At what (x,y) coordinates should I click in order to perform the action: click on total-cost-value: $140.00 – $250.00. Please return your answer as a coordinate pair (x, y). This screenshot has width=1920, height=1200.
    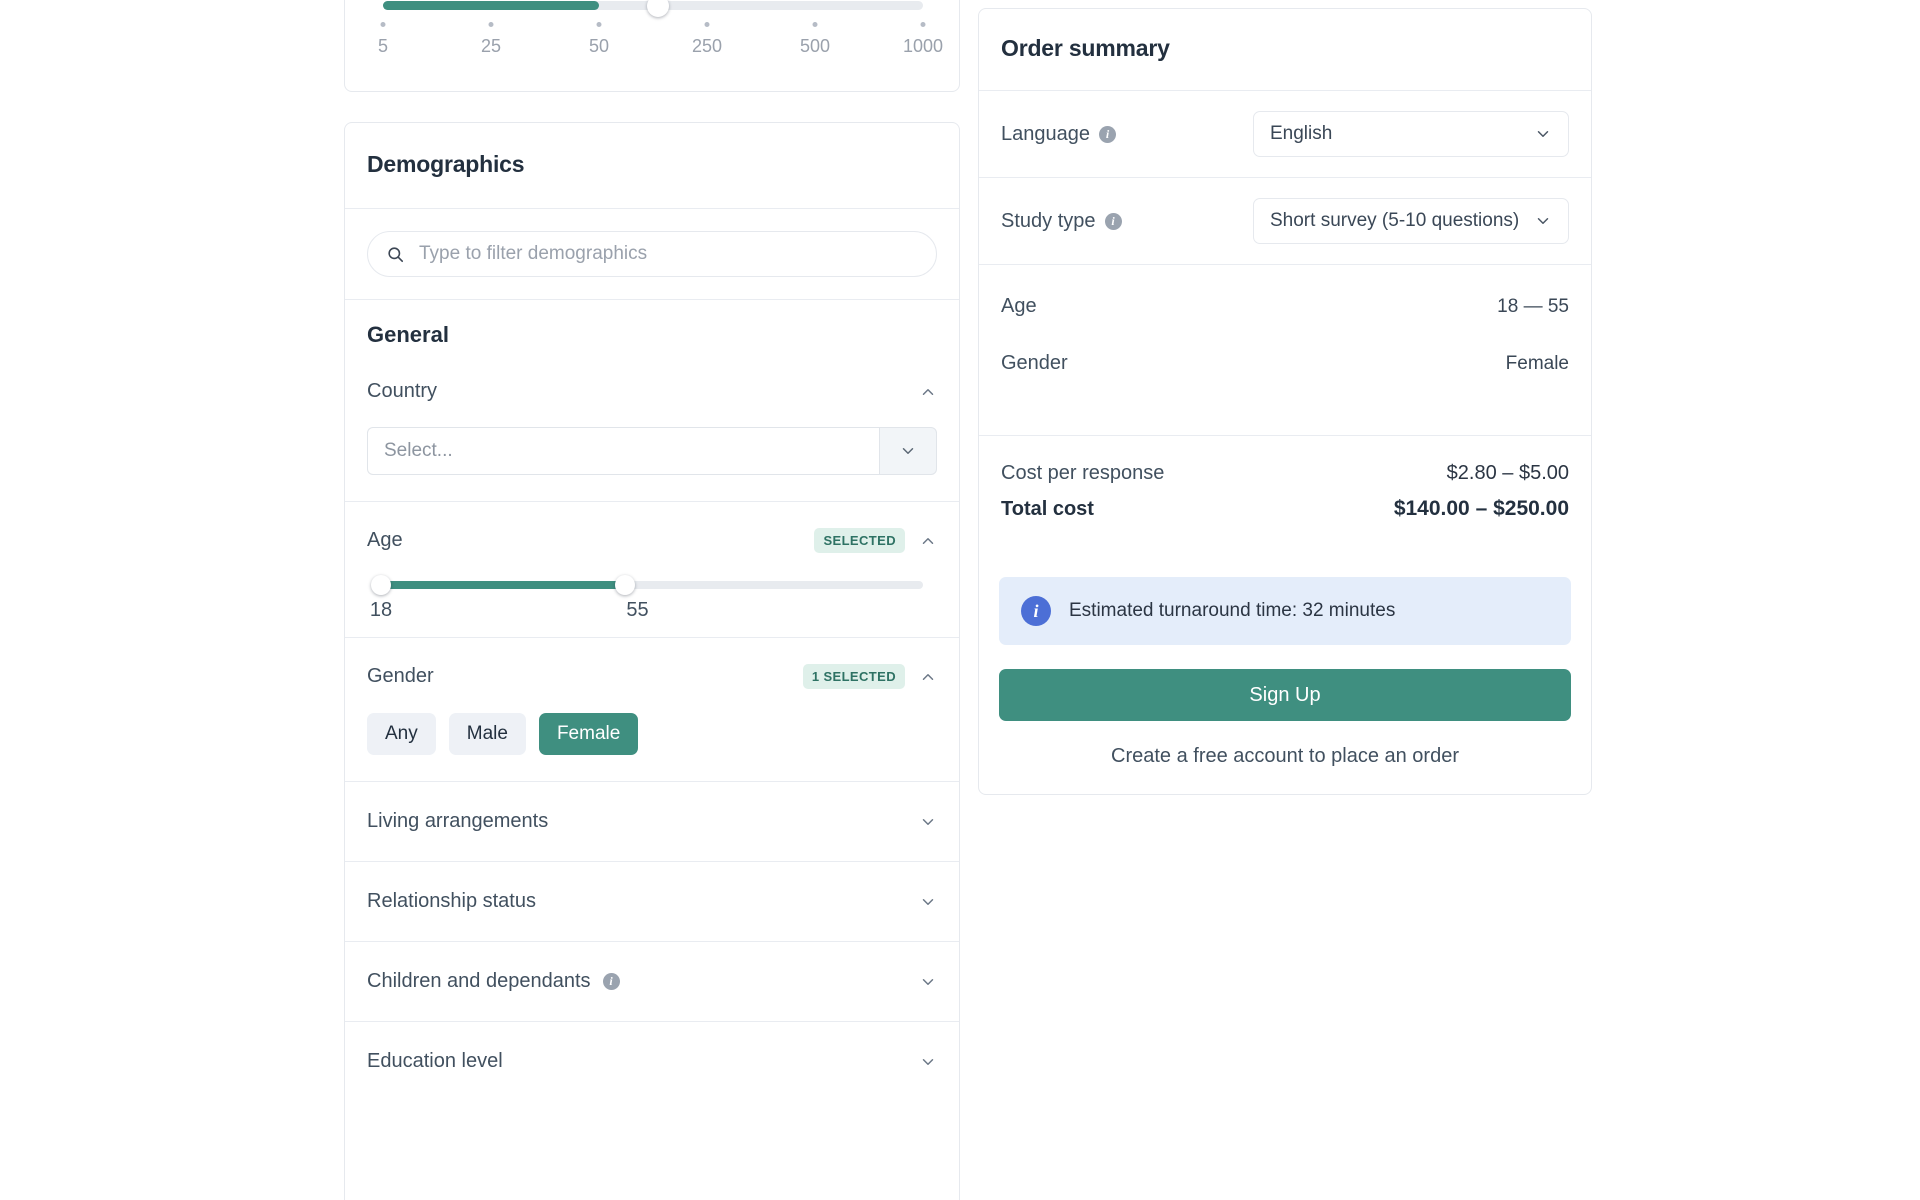
    Looking at the image, I should click on (1481, 508).